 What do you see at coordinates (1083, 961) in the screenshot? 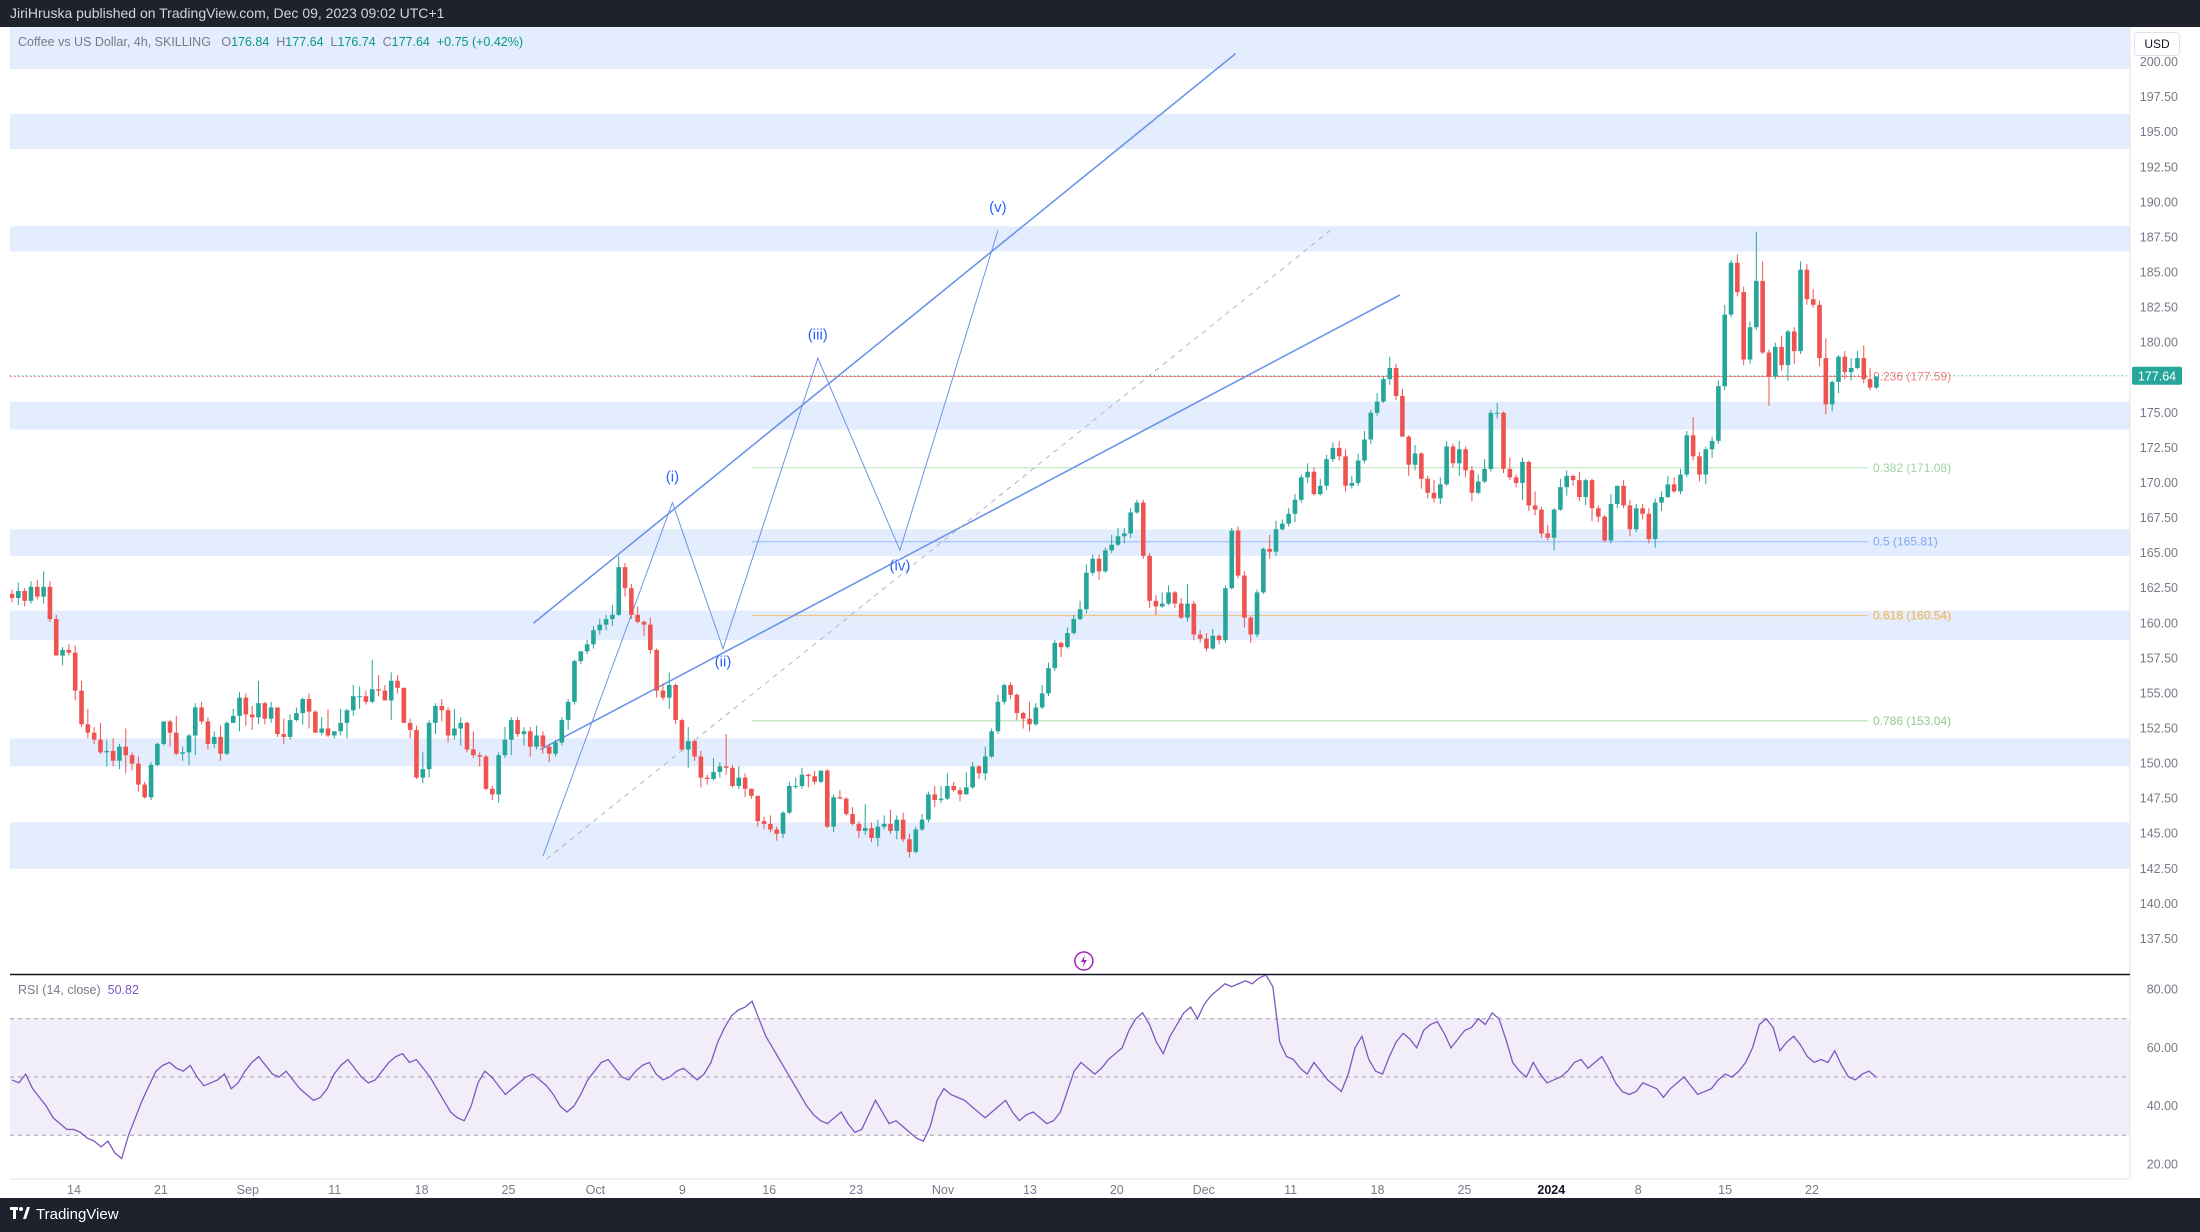
I see `lightning-icon` at bounding box center [1083, 961].